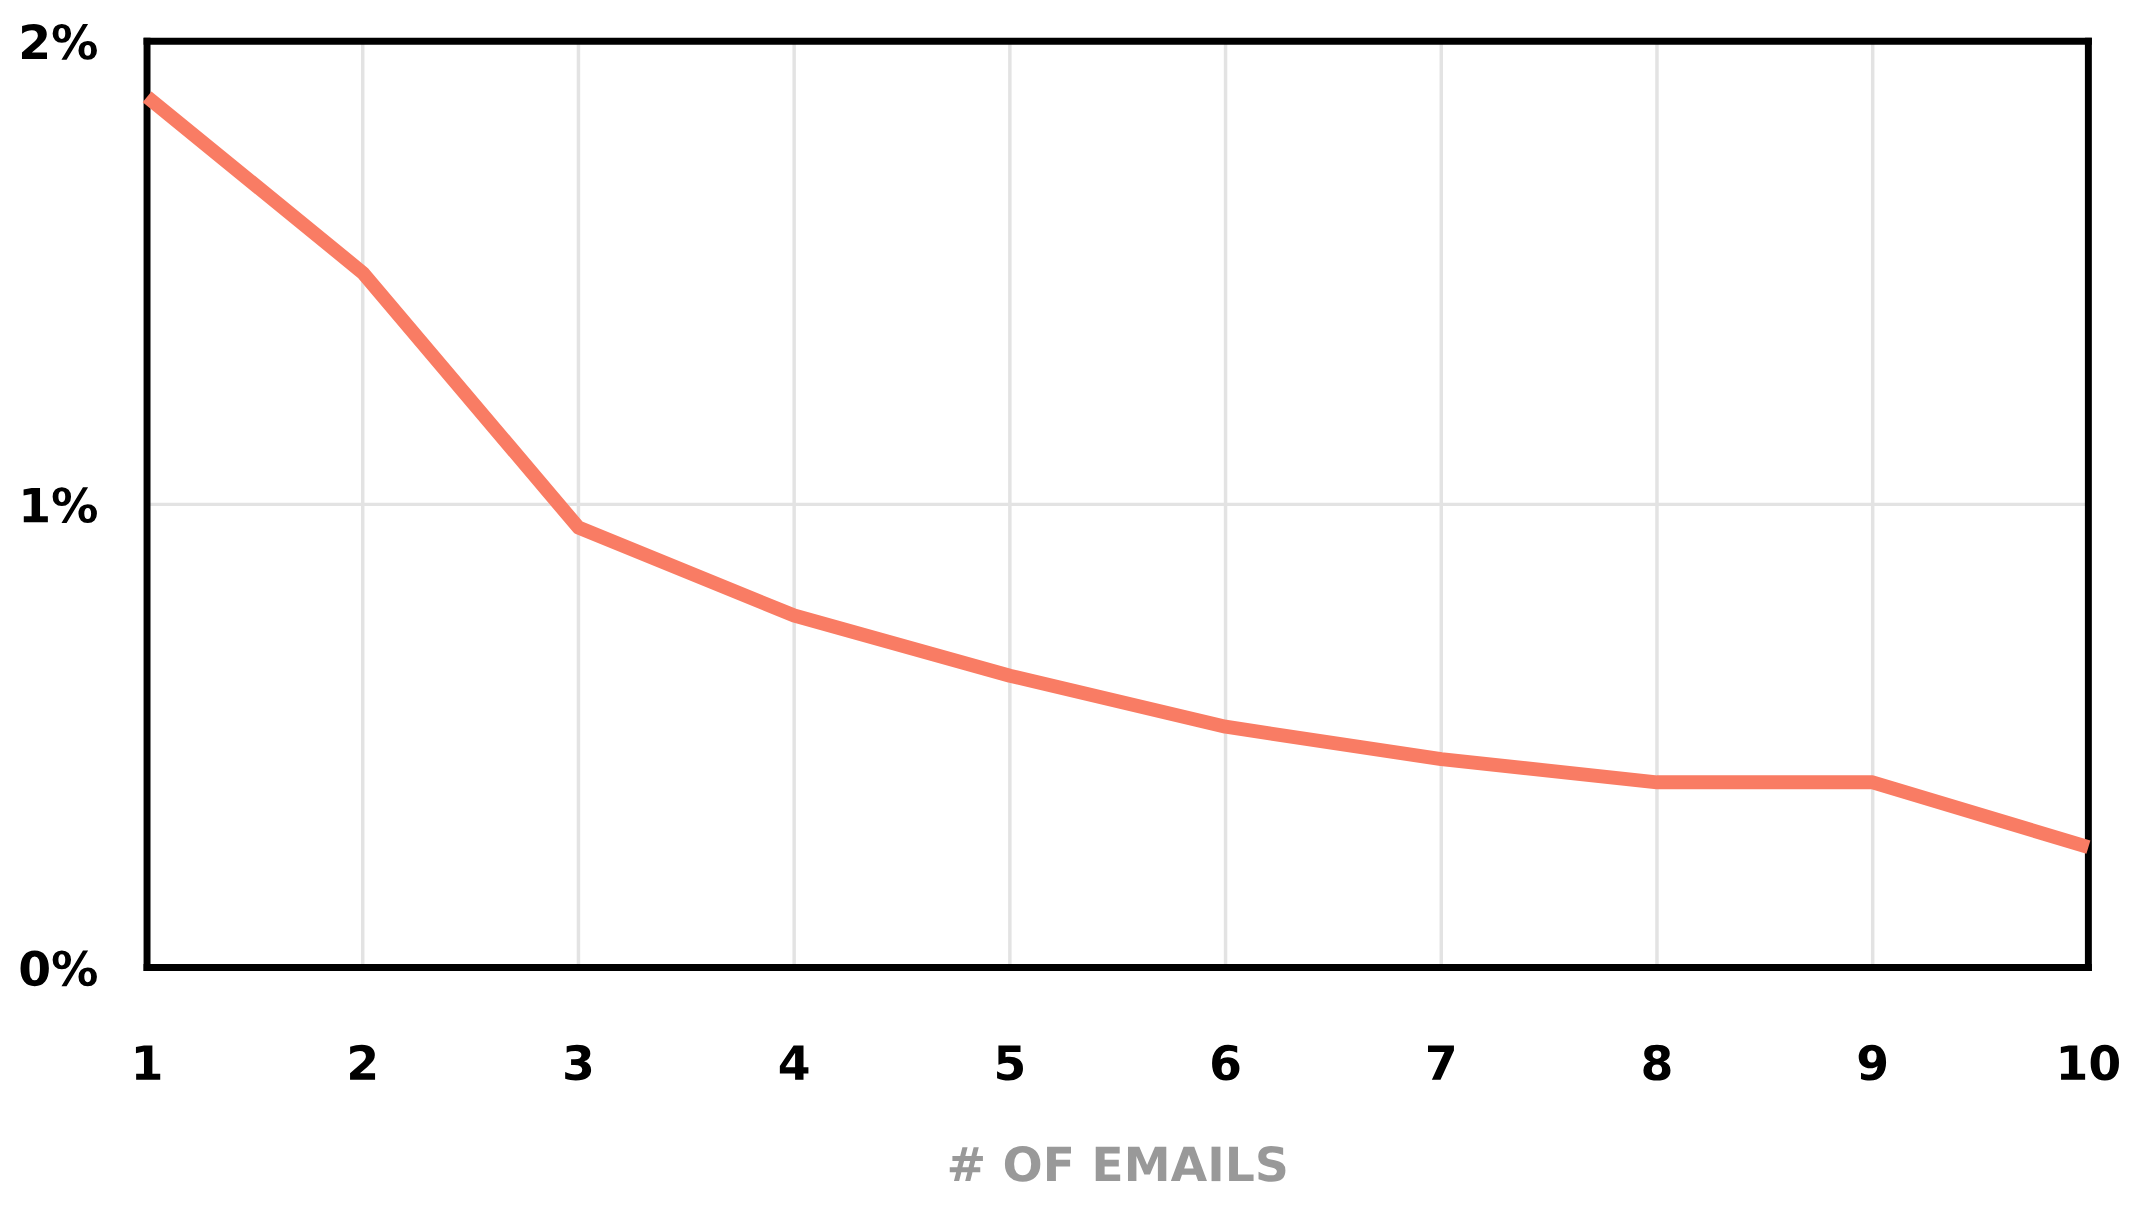  I want to click on x-tick-label: 8, so click(1657, 1062).